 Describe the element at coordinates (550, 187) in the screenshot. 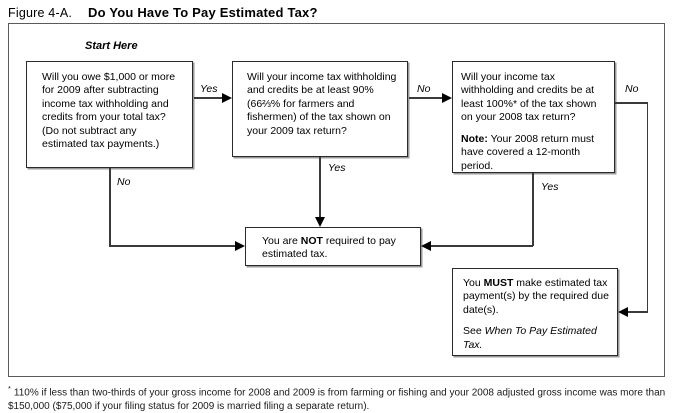

I see `q3-yes-label: Yes` at that location.